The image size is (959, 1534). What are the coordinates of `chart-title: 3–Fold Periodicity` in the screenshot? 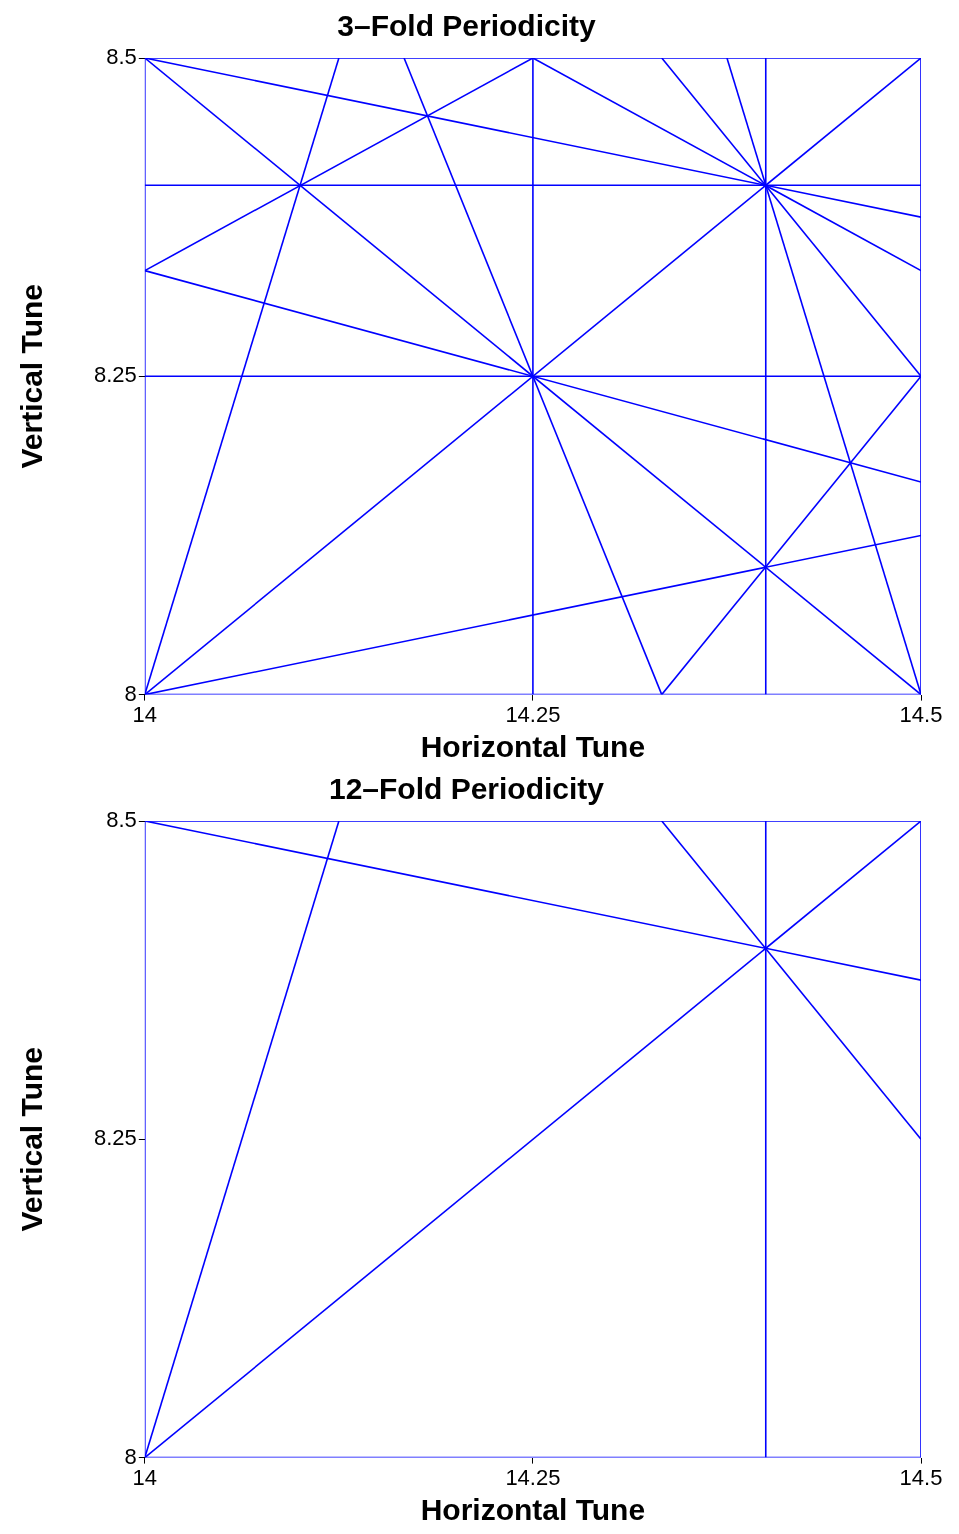 It's located at (467, 26).